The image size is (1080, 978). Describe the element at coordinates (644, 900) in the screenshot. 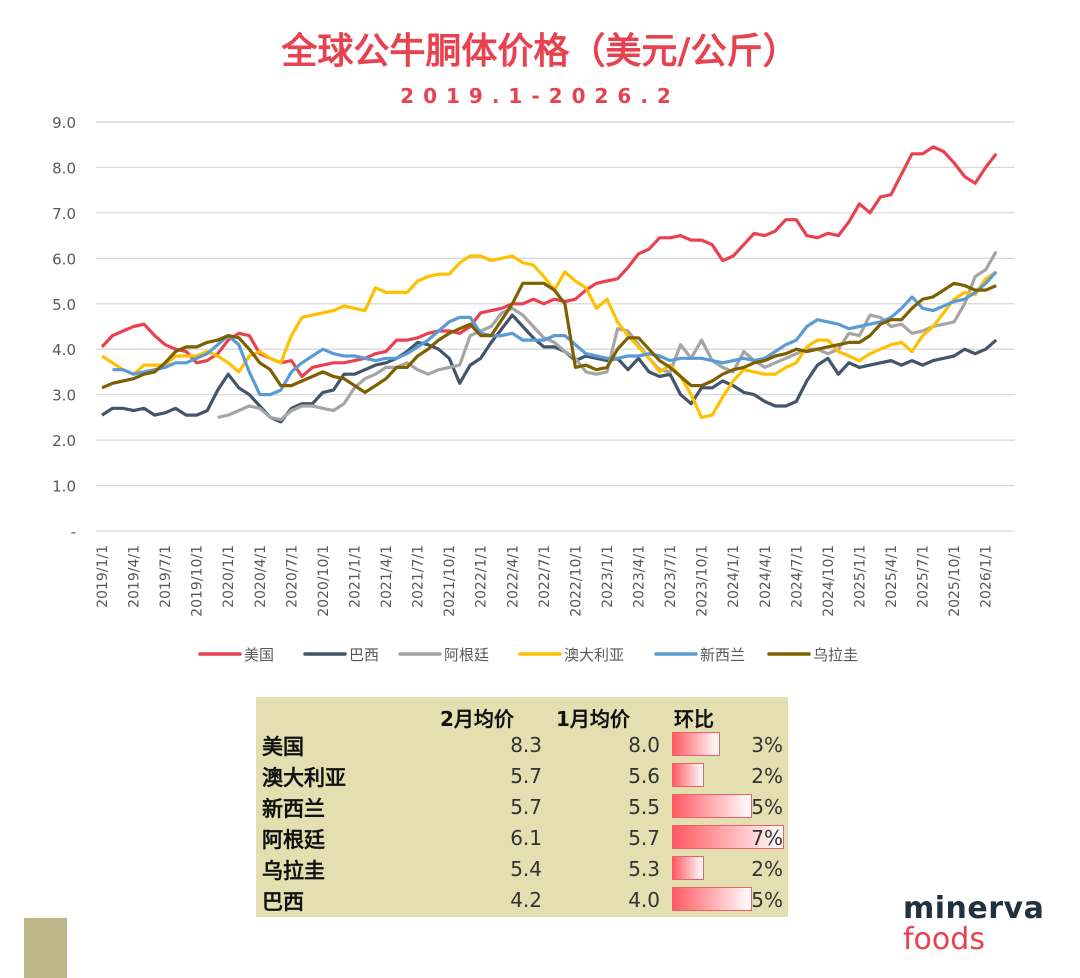

I see `jan-price: 4.0` at that location.